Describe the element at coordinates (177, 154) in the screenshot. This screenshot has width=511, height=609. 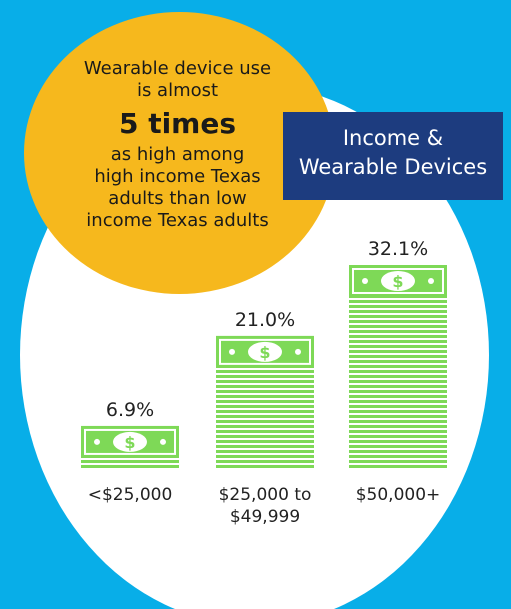
I see `callout-line-3: as high among` at that location.